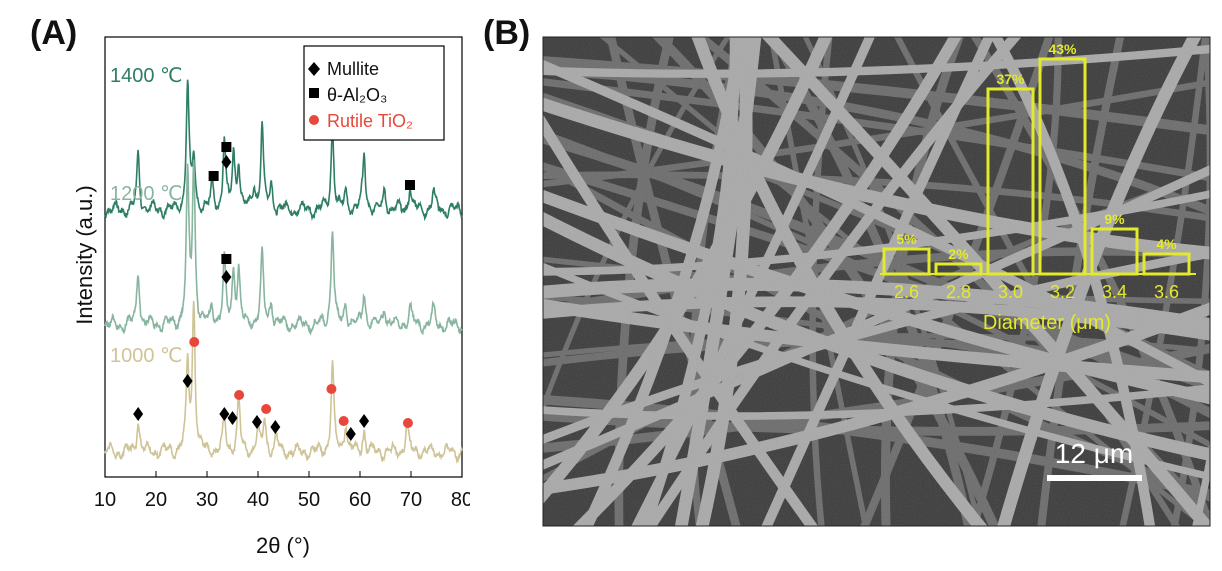 The image size is (1222, 571). Describe the element at coordinates (357, 95) in the screenshot. I see `legend-label-alumina: θ-Al₂O₃` at that location.